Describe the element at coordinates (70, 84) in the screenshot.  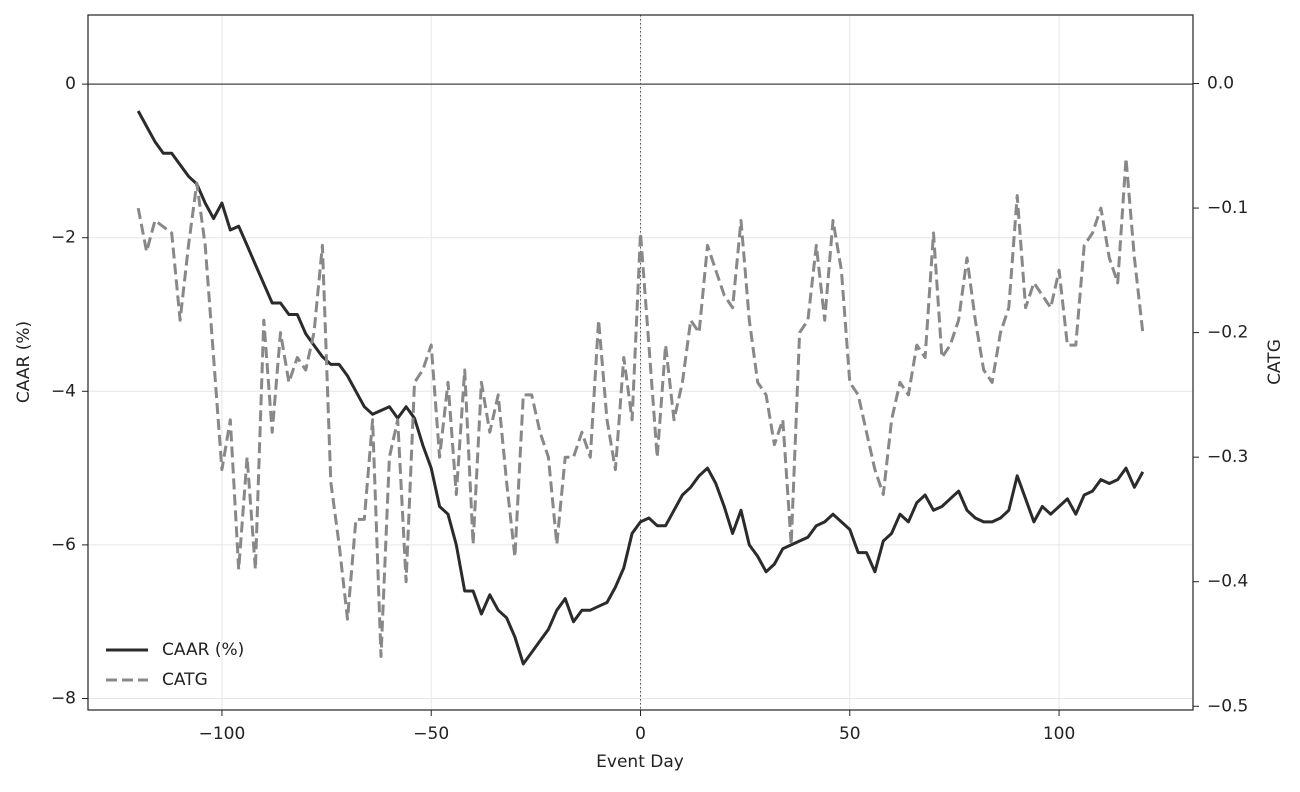
I see `y-tick-label: 0` at that location.